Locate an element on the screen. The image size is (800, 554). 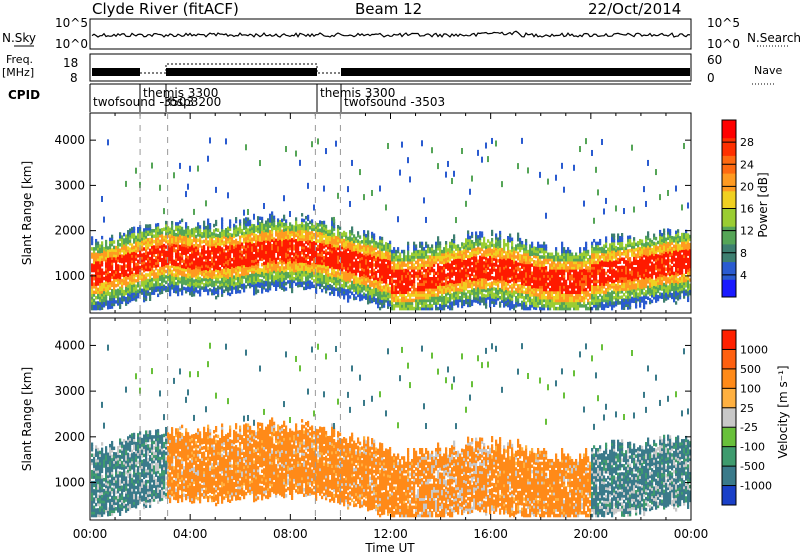
nave-label: Nave is located at coordinates (768, 70).